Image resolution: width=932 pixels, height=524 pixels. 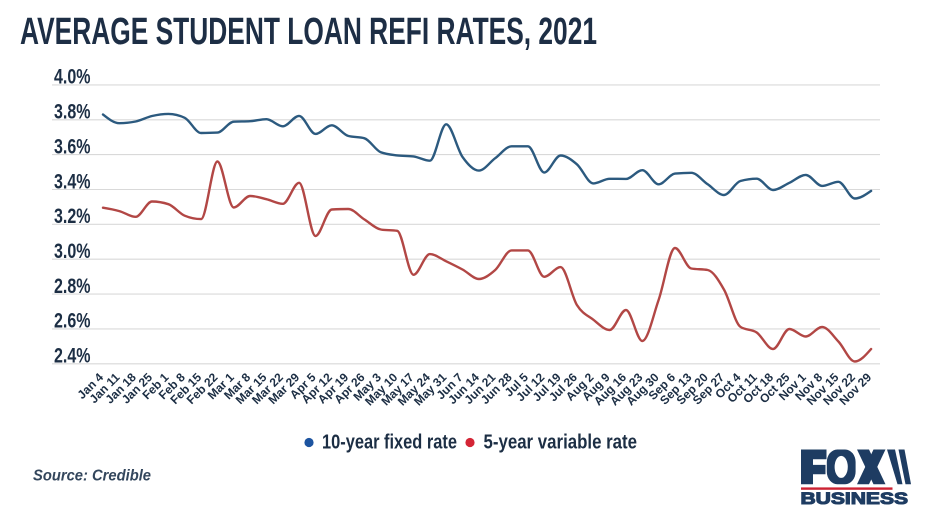 I want to click on svg-text: Source: Credible, so click(x=92, y=476).